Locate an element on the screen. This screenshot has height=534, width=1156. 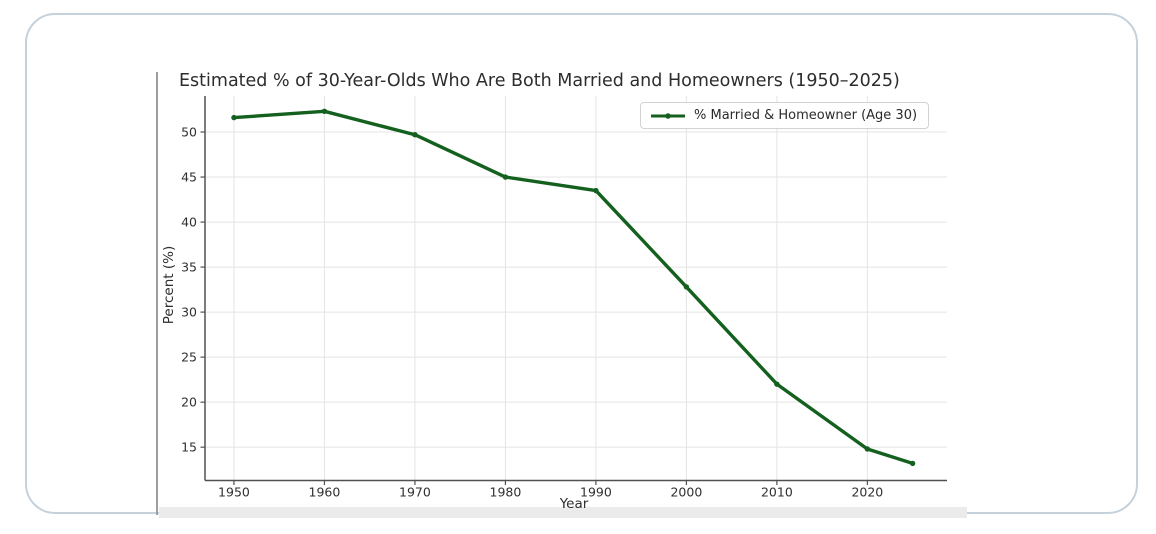
y-tick-label: 45 is located at coordinates (189, 177).